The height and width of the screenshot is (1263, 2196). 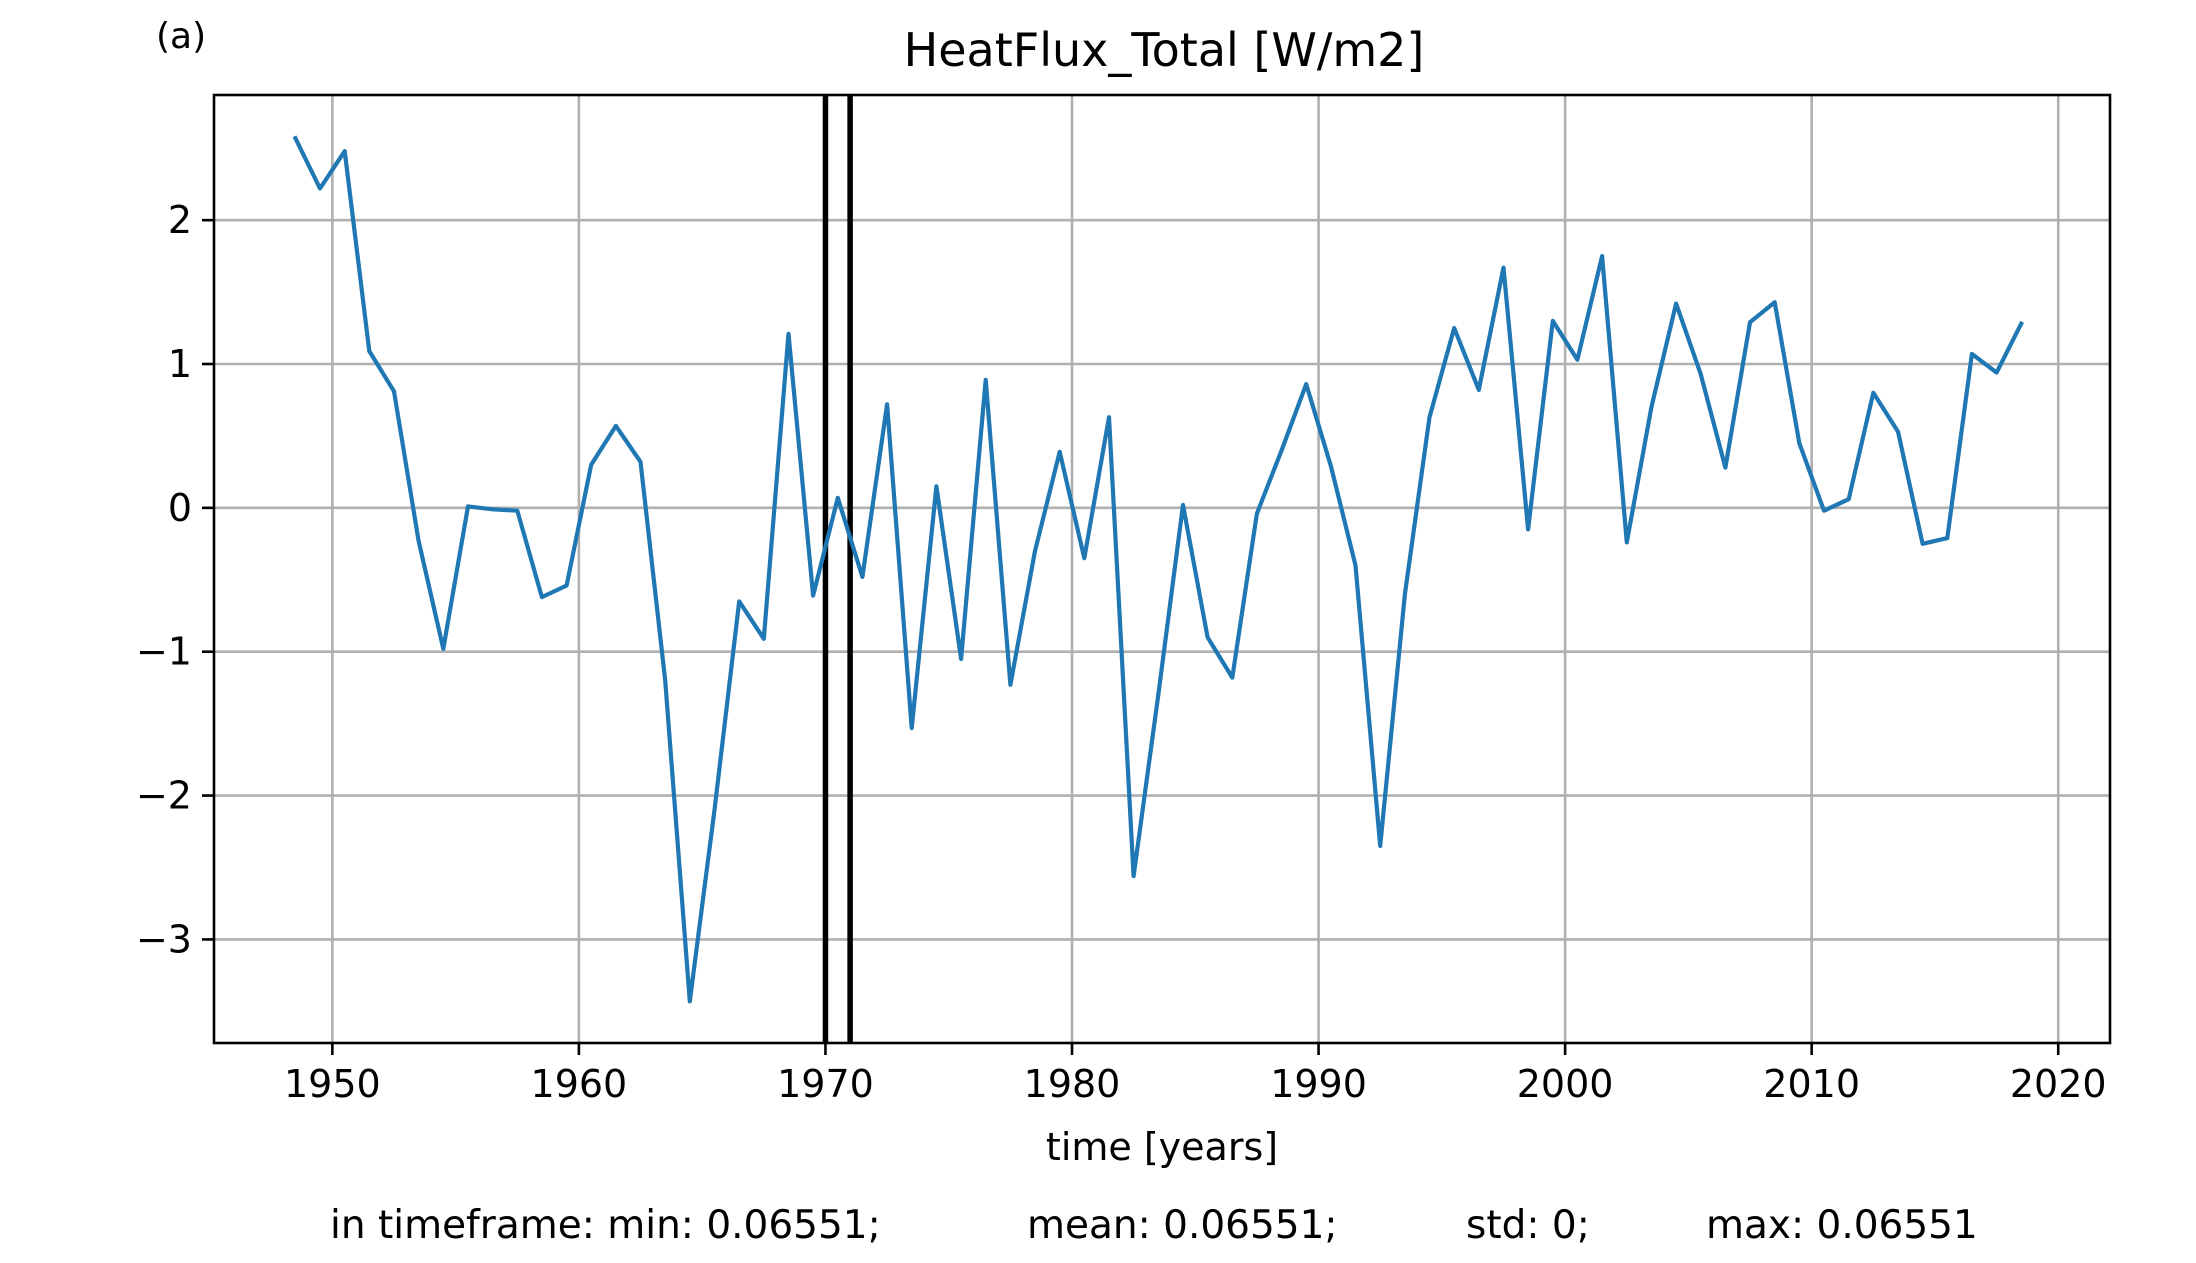 I want to click on vertical-markers, so click(x=837, y=569).